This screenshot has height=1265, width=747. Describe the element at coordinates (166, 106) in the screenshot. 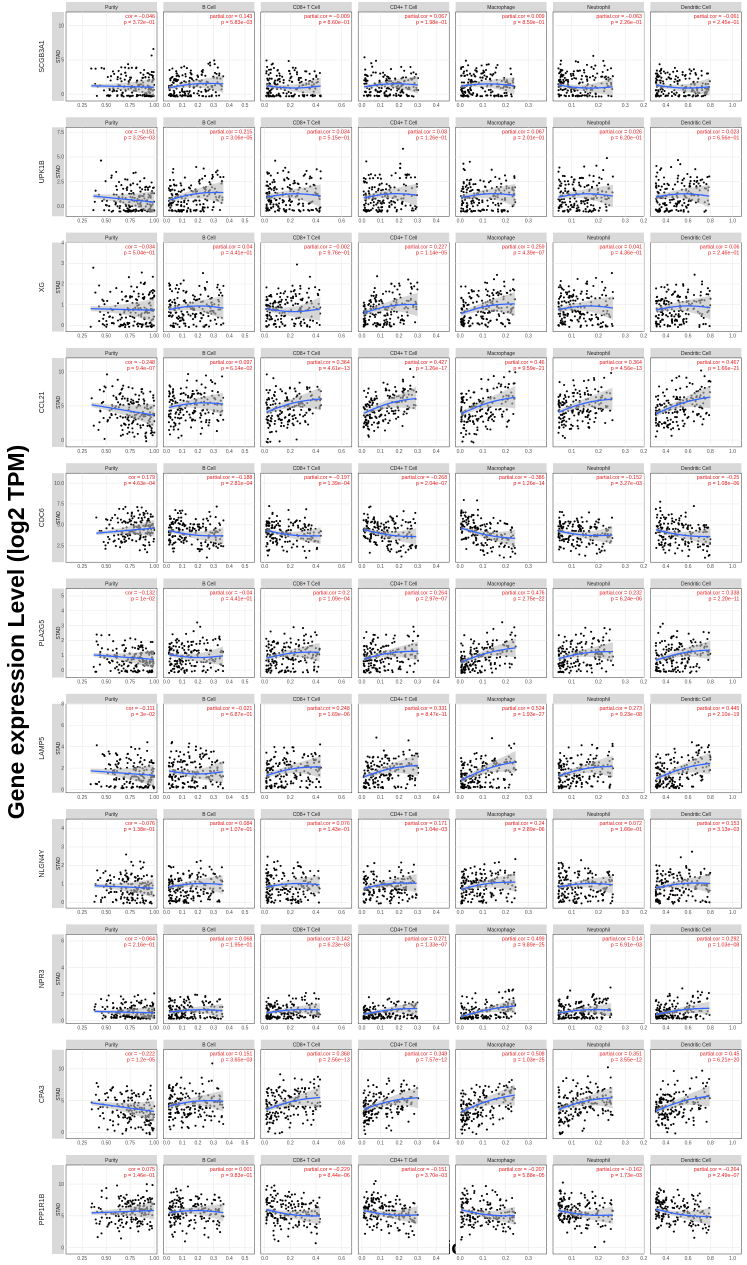

I see `x-tick-label: 0.0` at that location.